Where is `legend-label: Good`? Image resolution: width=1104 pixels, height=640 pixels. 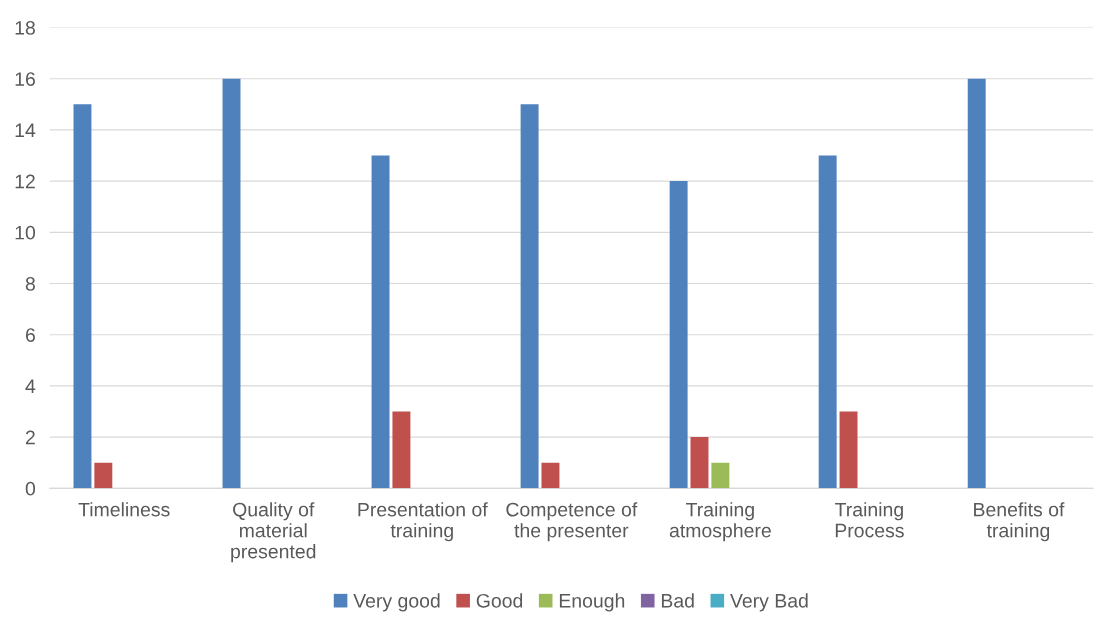 legend-label: Good is located at coordinates (499, 600).